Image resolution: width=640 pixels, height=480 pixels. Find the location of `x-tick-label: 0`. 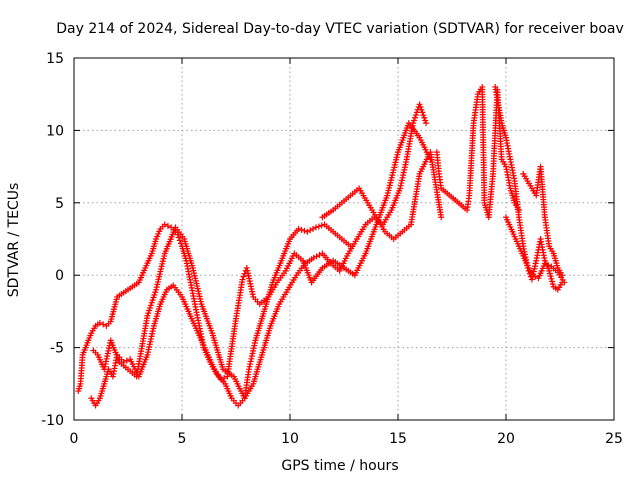

x-tick-label: 0 is located at coordinates (74, 439).